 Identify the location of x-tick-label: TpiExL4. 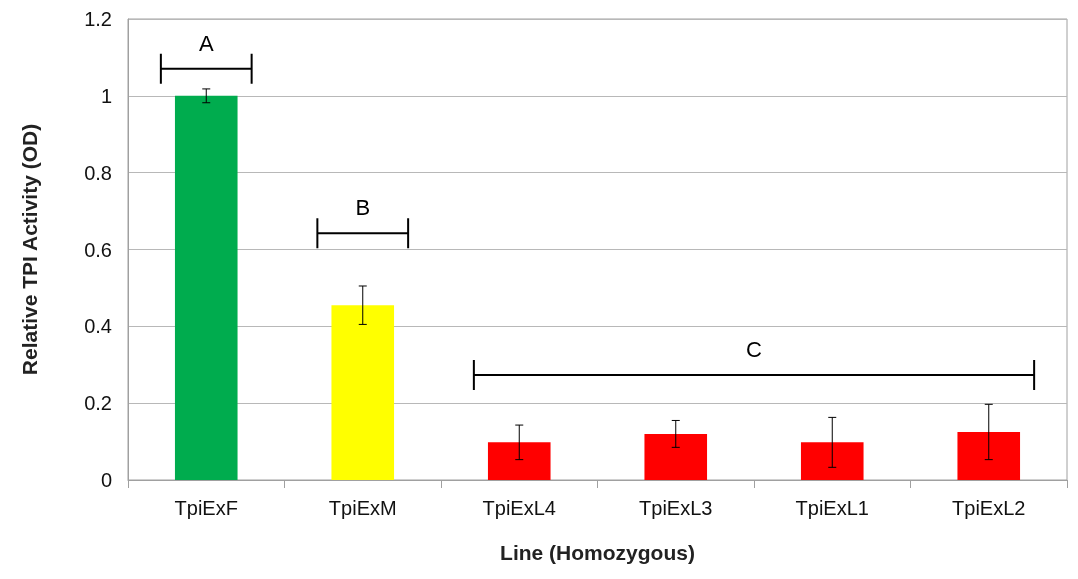
(519, 508).